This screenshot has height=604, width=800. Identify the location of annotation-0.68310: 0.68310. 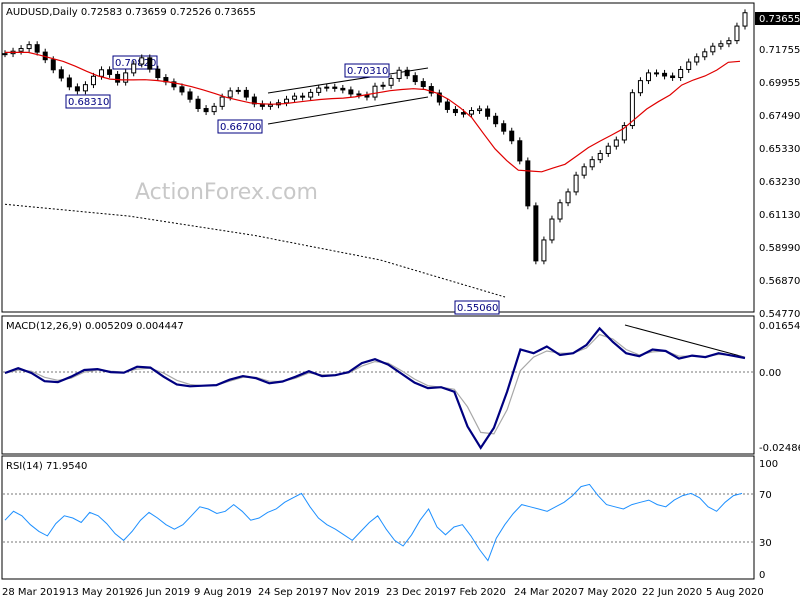
(88, 101).